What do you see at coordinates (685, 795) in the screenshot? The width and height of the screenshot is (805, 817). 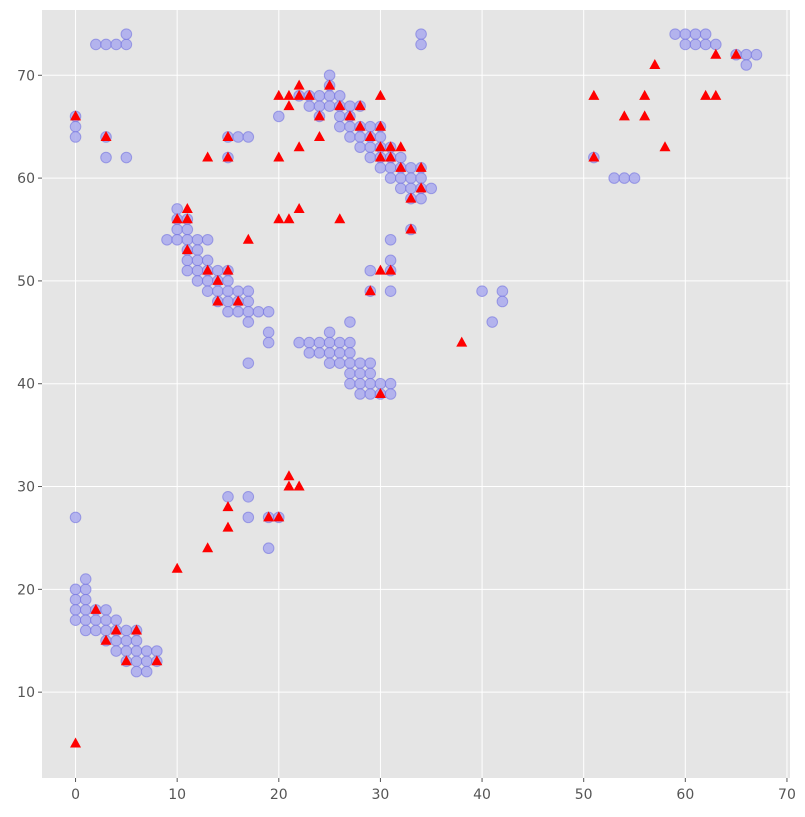 I see `x-tick-label: 60` at bounding box center [685, 795].